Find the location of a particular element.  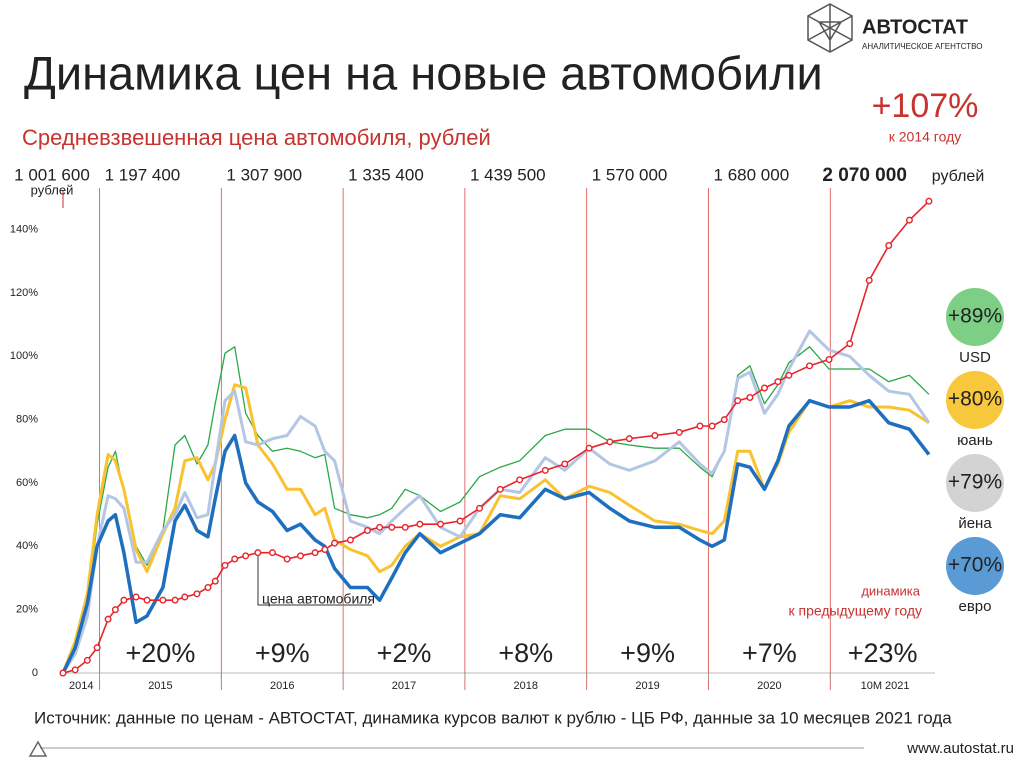

x-tick-label: 2018 is located at coordinates (526, 686).